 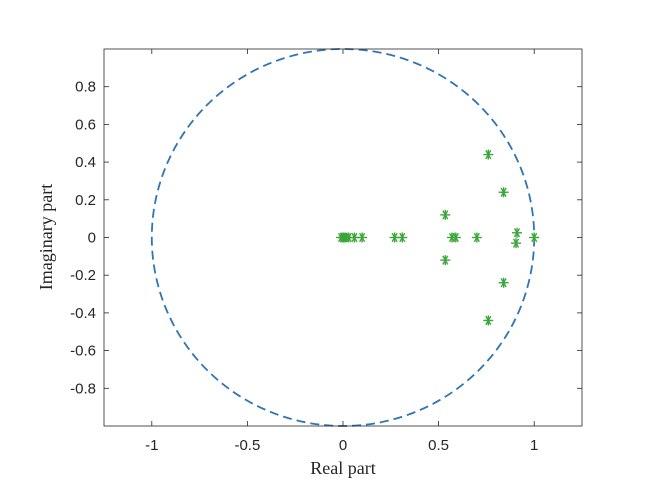 What do you see at coordinates (343, 445) in the screenshot?
I see `x-tick-label: 0` at bounding box center [343, 445].